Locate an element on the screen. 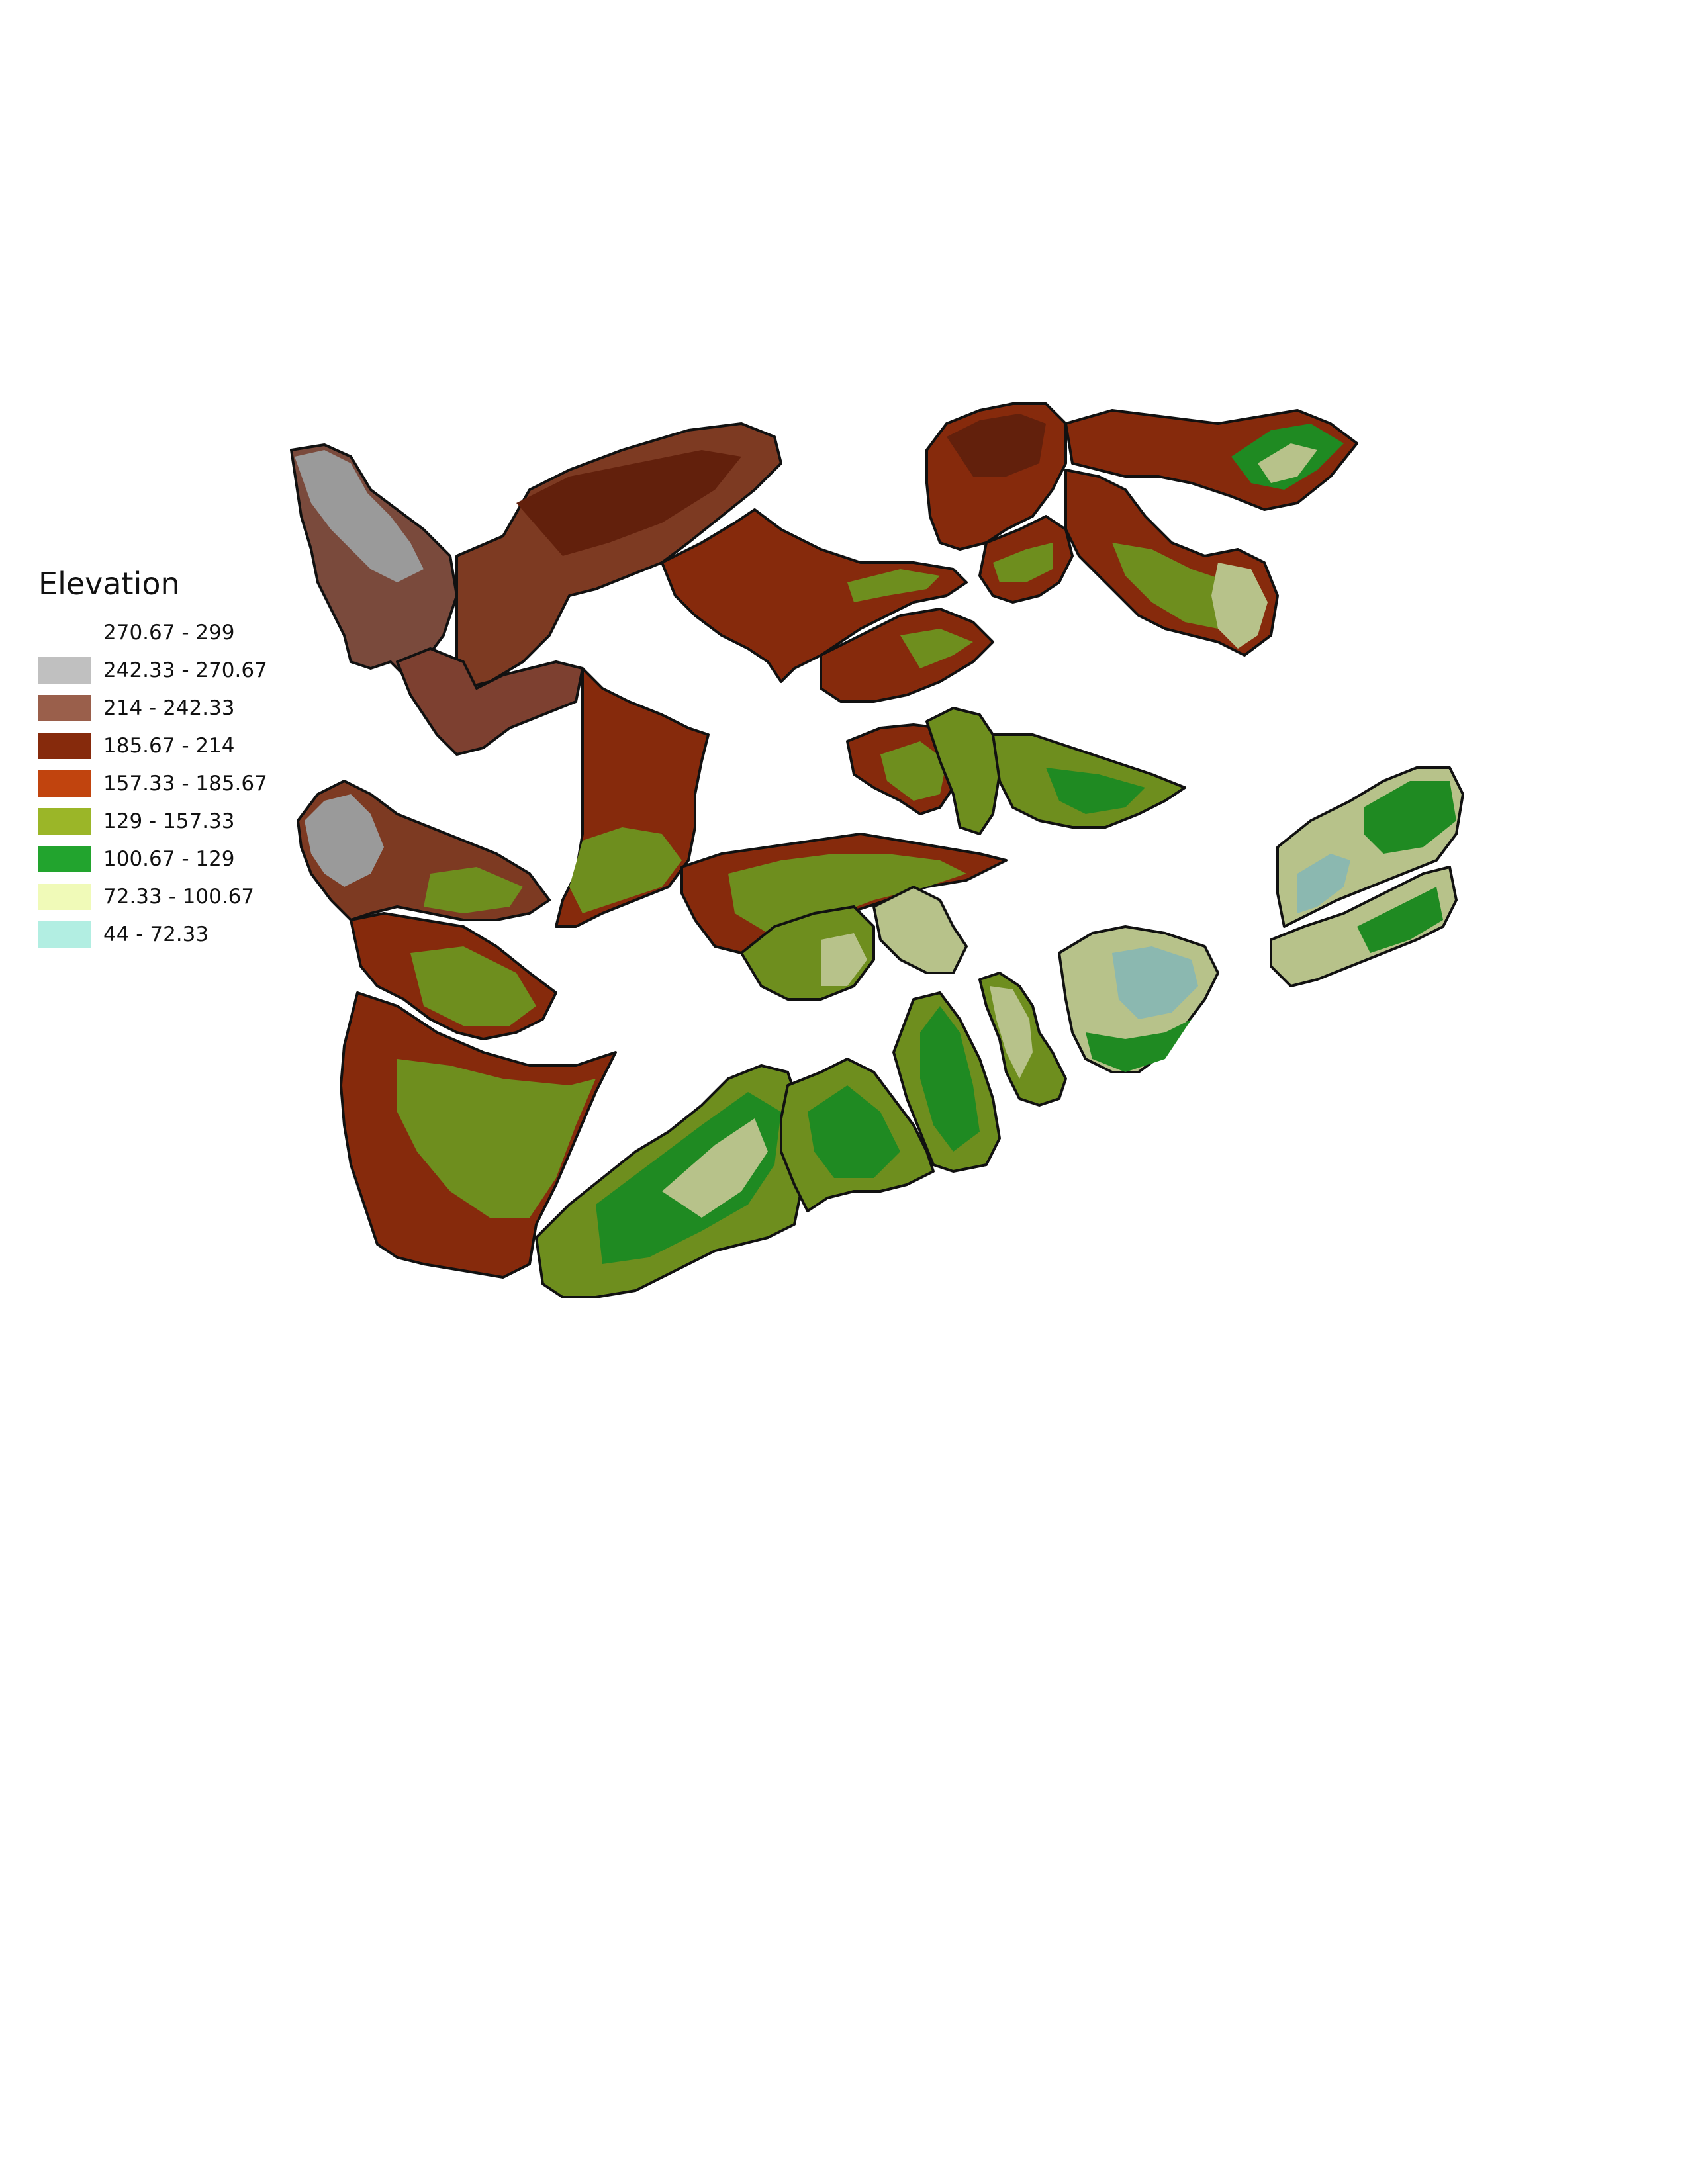  terrain-grey-nw is located at coordinates (359, 516).